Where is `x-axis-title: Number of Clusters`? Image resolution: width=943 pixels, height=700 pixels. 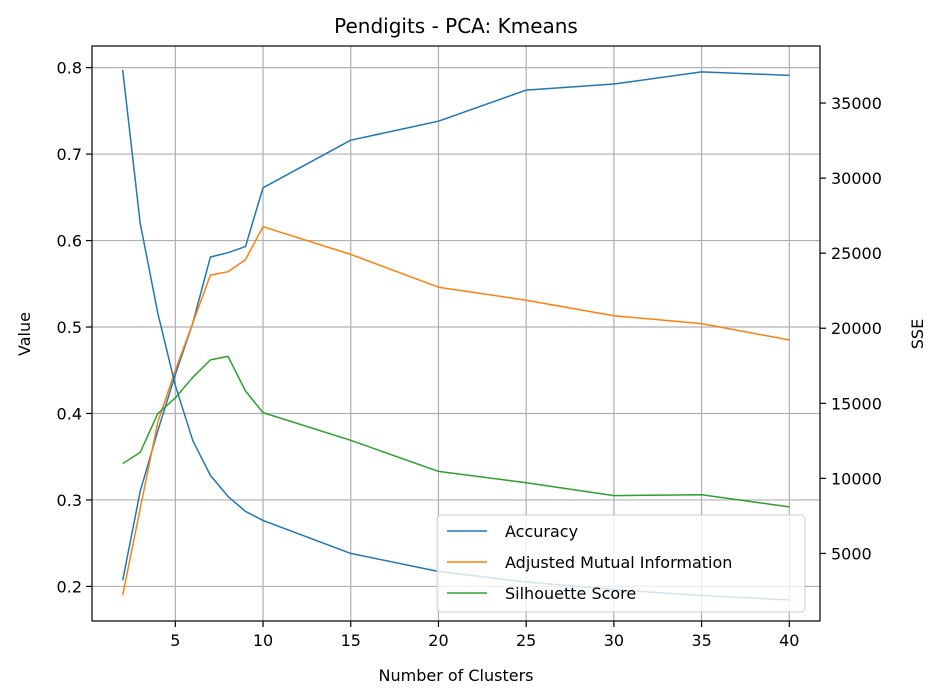
x-axis-title: Number of Clusters is located at coordinates (456, 675).